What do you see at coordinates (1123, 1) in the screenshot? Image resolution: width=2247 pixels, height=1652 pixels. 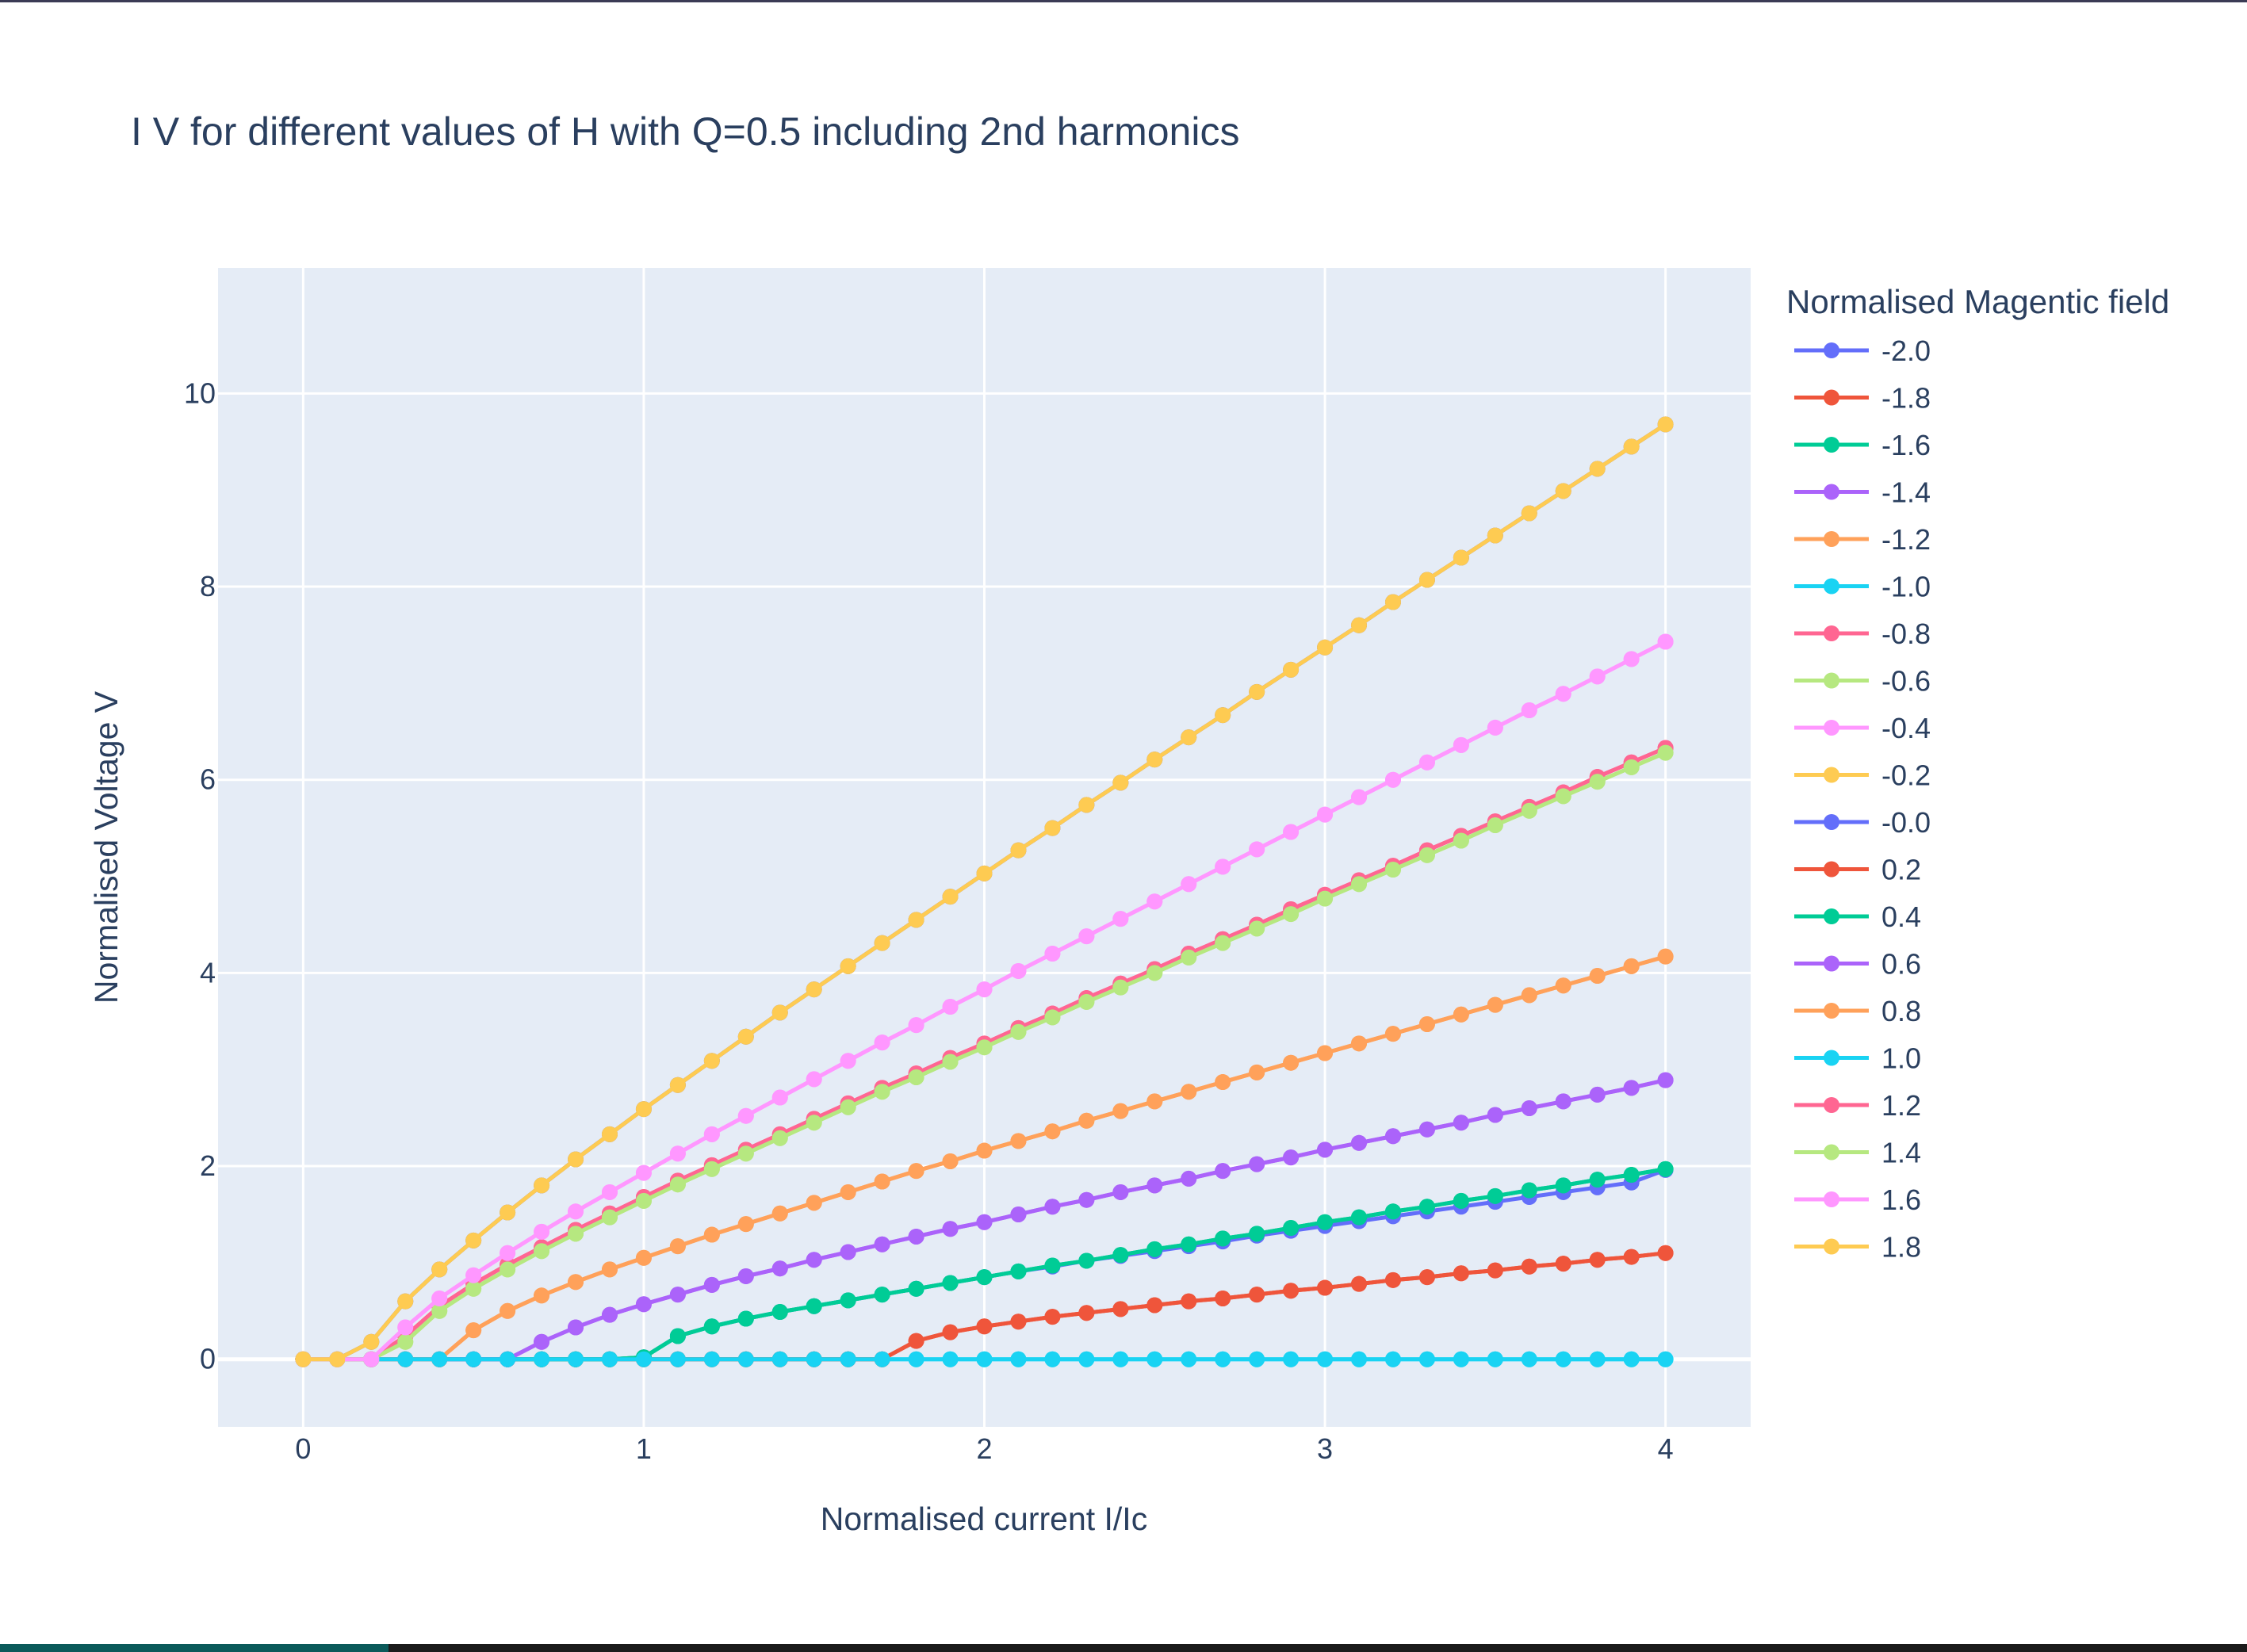 I see `window-top-border` at bounding box center [1123, 1].